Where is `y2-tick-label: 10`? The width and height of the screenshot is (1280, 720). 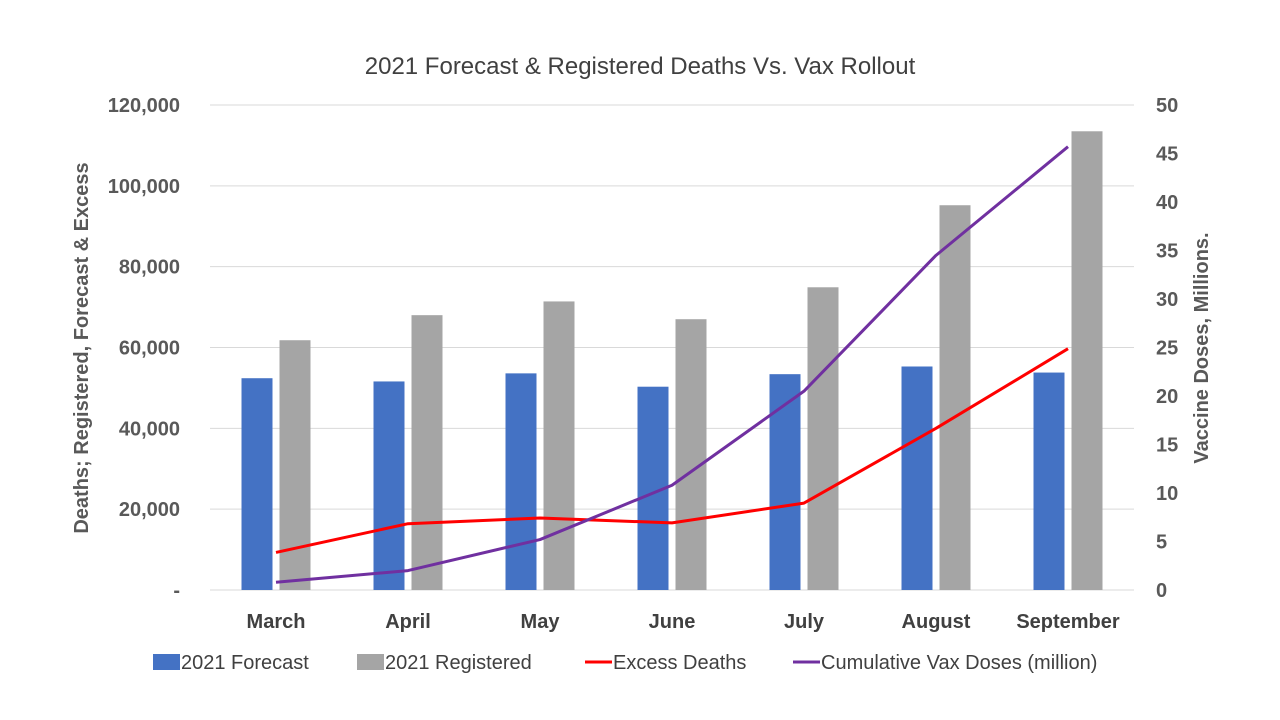
y2-tick-label: 10 is located at coordinates (1167, 494).